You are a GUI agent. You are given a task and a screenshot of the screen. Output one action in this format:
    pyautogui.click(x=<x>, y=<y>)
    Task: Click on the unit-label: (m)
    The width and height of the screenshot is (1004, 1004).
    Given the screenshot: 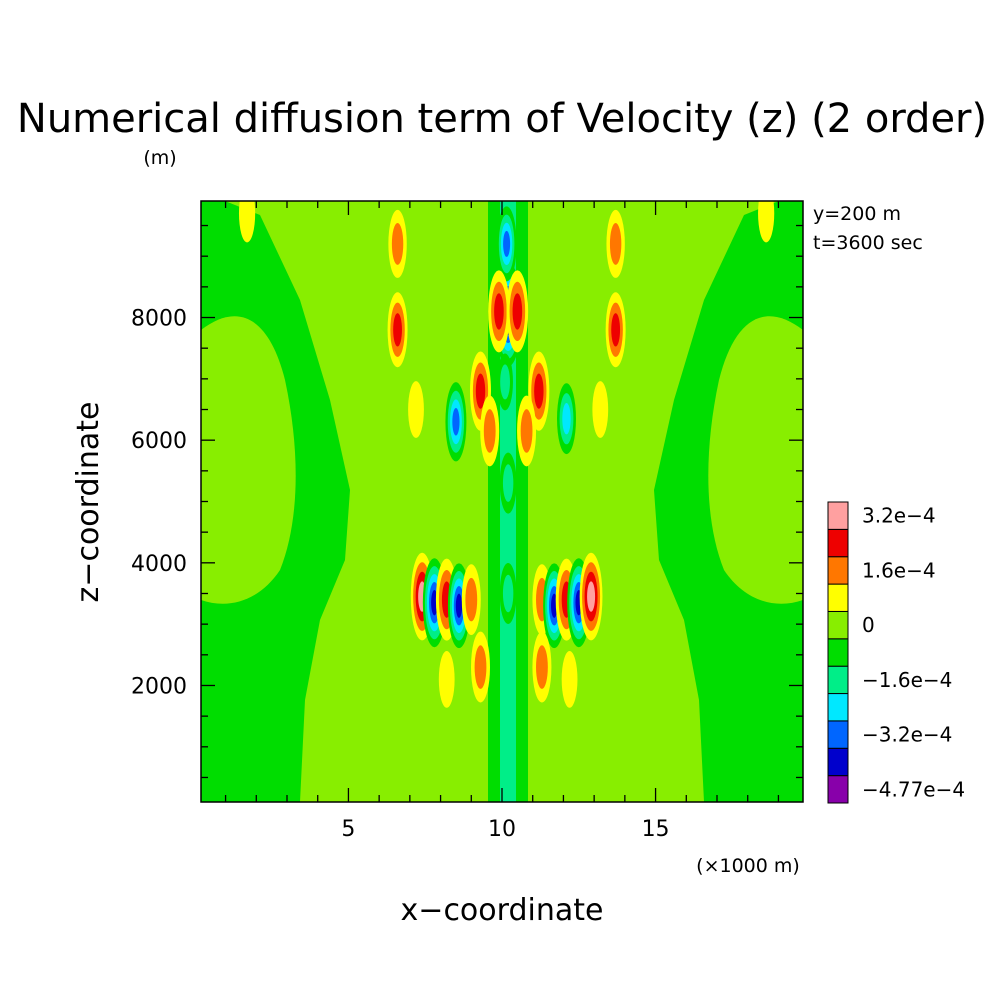 What is the action you would take?
    pyautogui.click(x=159, y=158)
    